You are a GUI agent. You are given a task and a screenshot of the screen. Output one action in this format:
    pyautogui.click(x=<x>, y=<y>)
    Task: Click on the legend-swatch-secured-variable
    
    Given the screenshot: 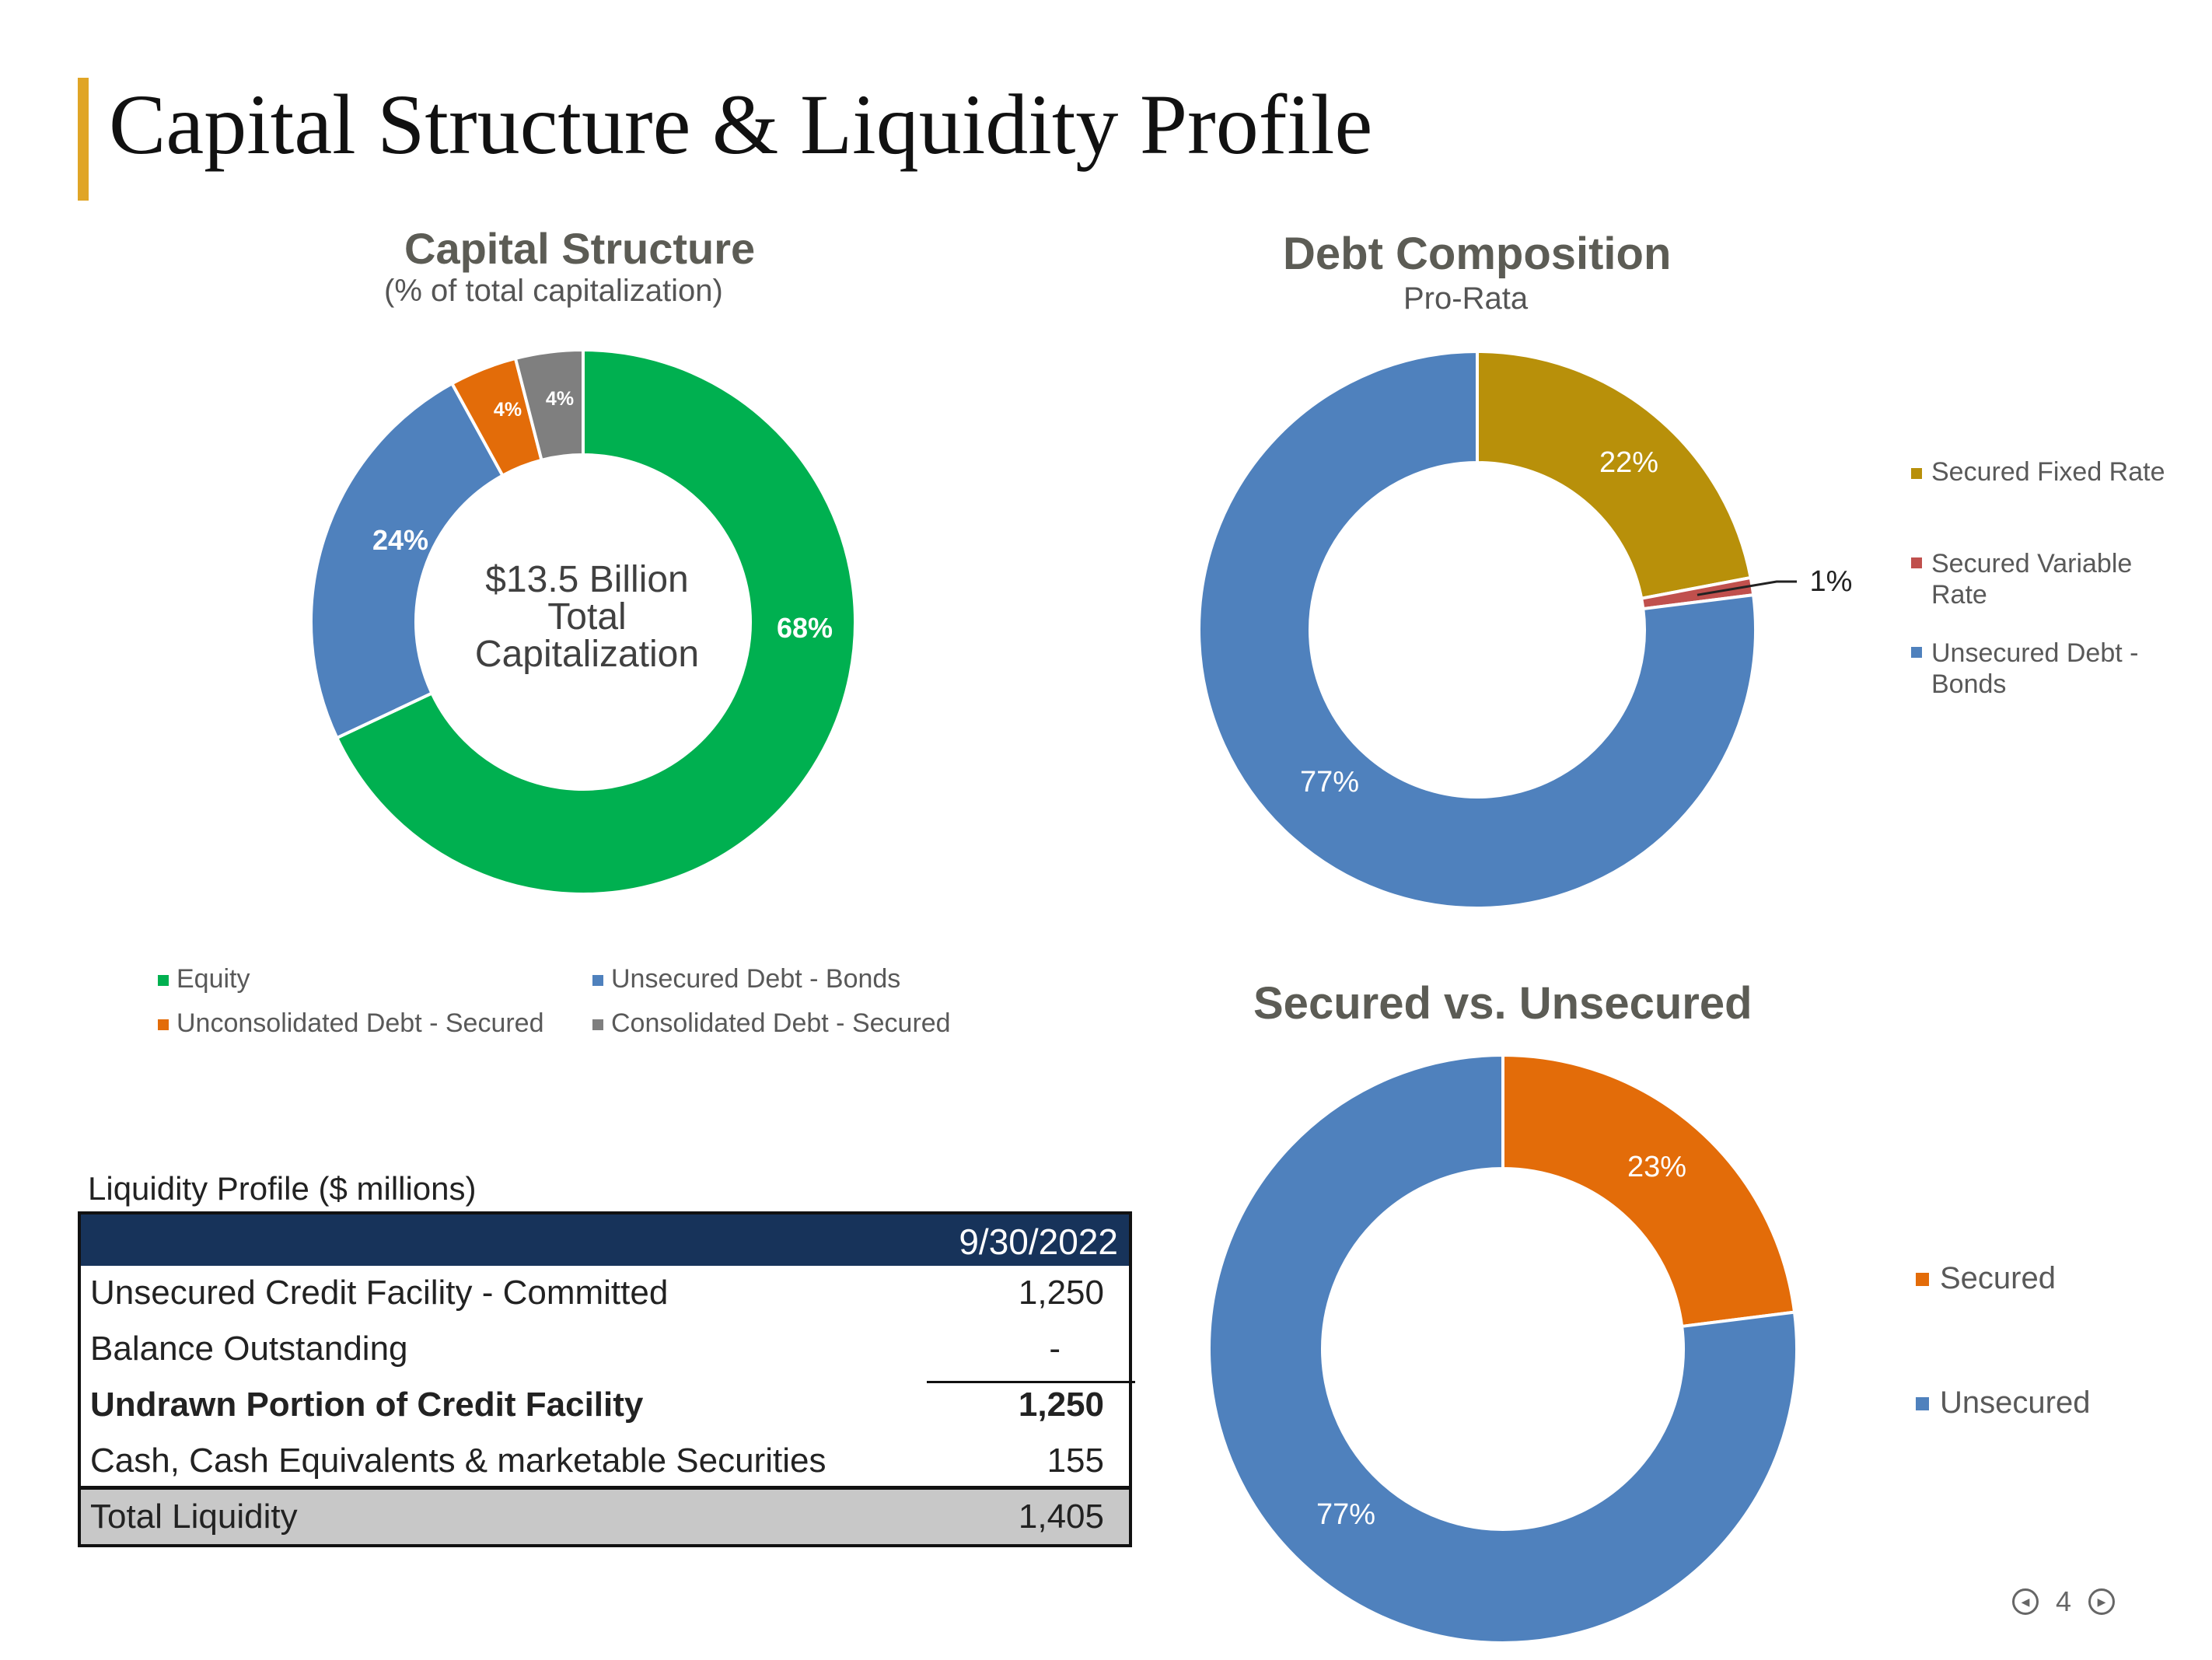 What is the action you would take?
    pyautogui.click(x=1916, y=562)
    